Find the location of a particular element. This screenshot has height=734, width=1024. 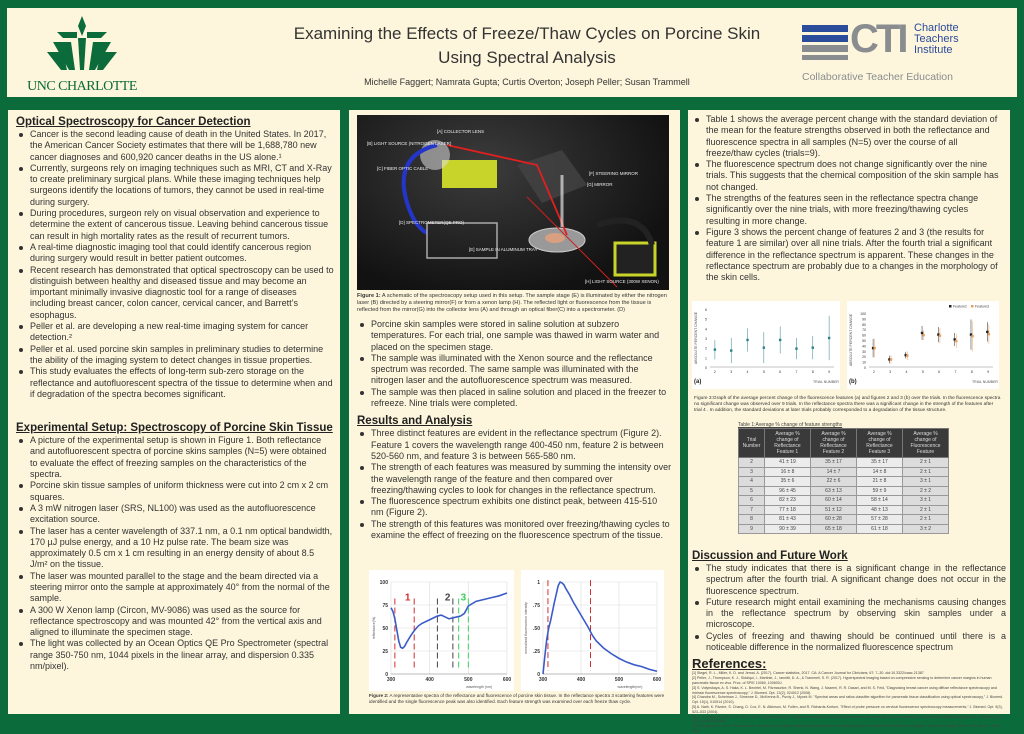

table-cell: 9 is located at coordinates (751, 528).